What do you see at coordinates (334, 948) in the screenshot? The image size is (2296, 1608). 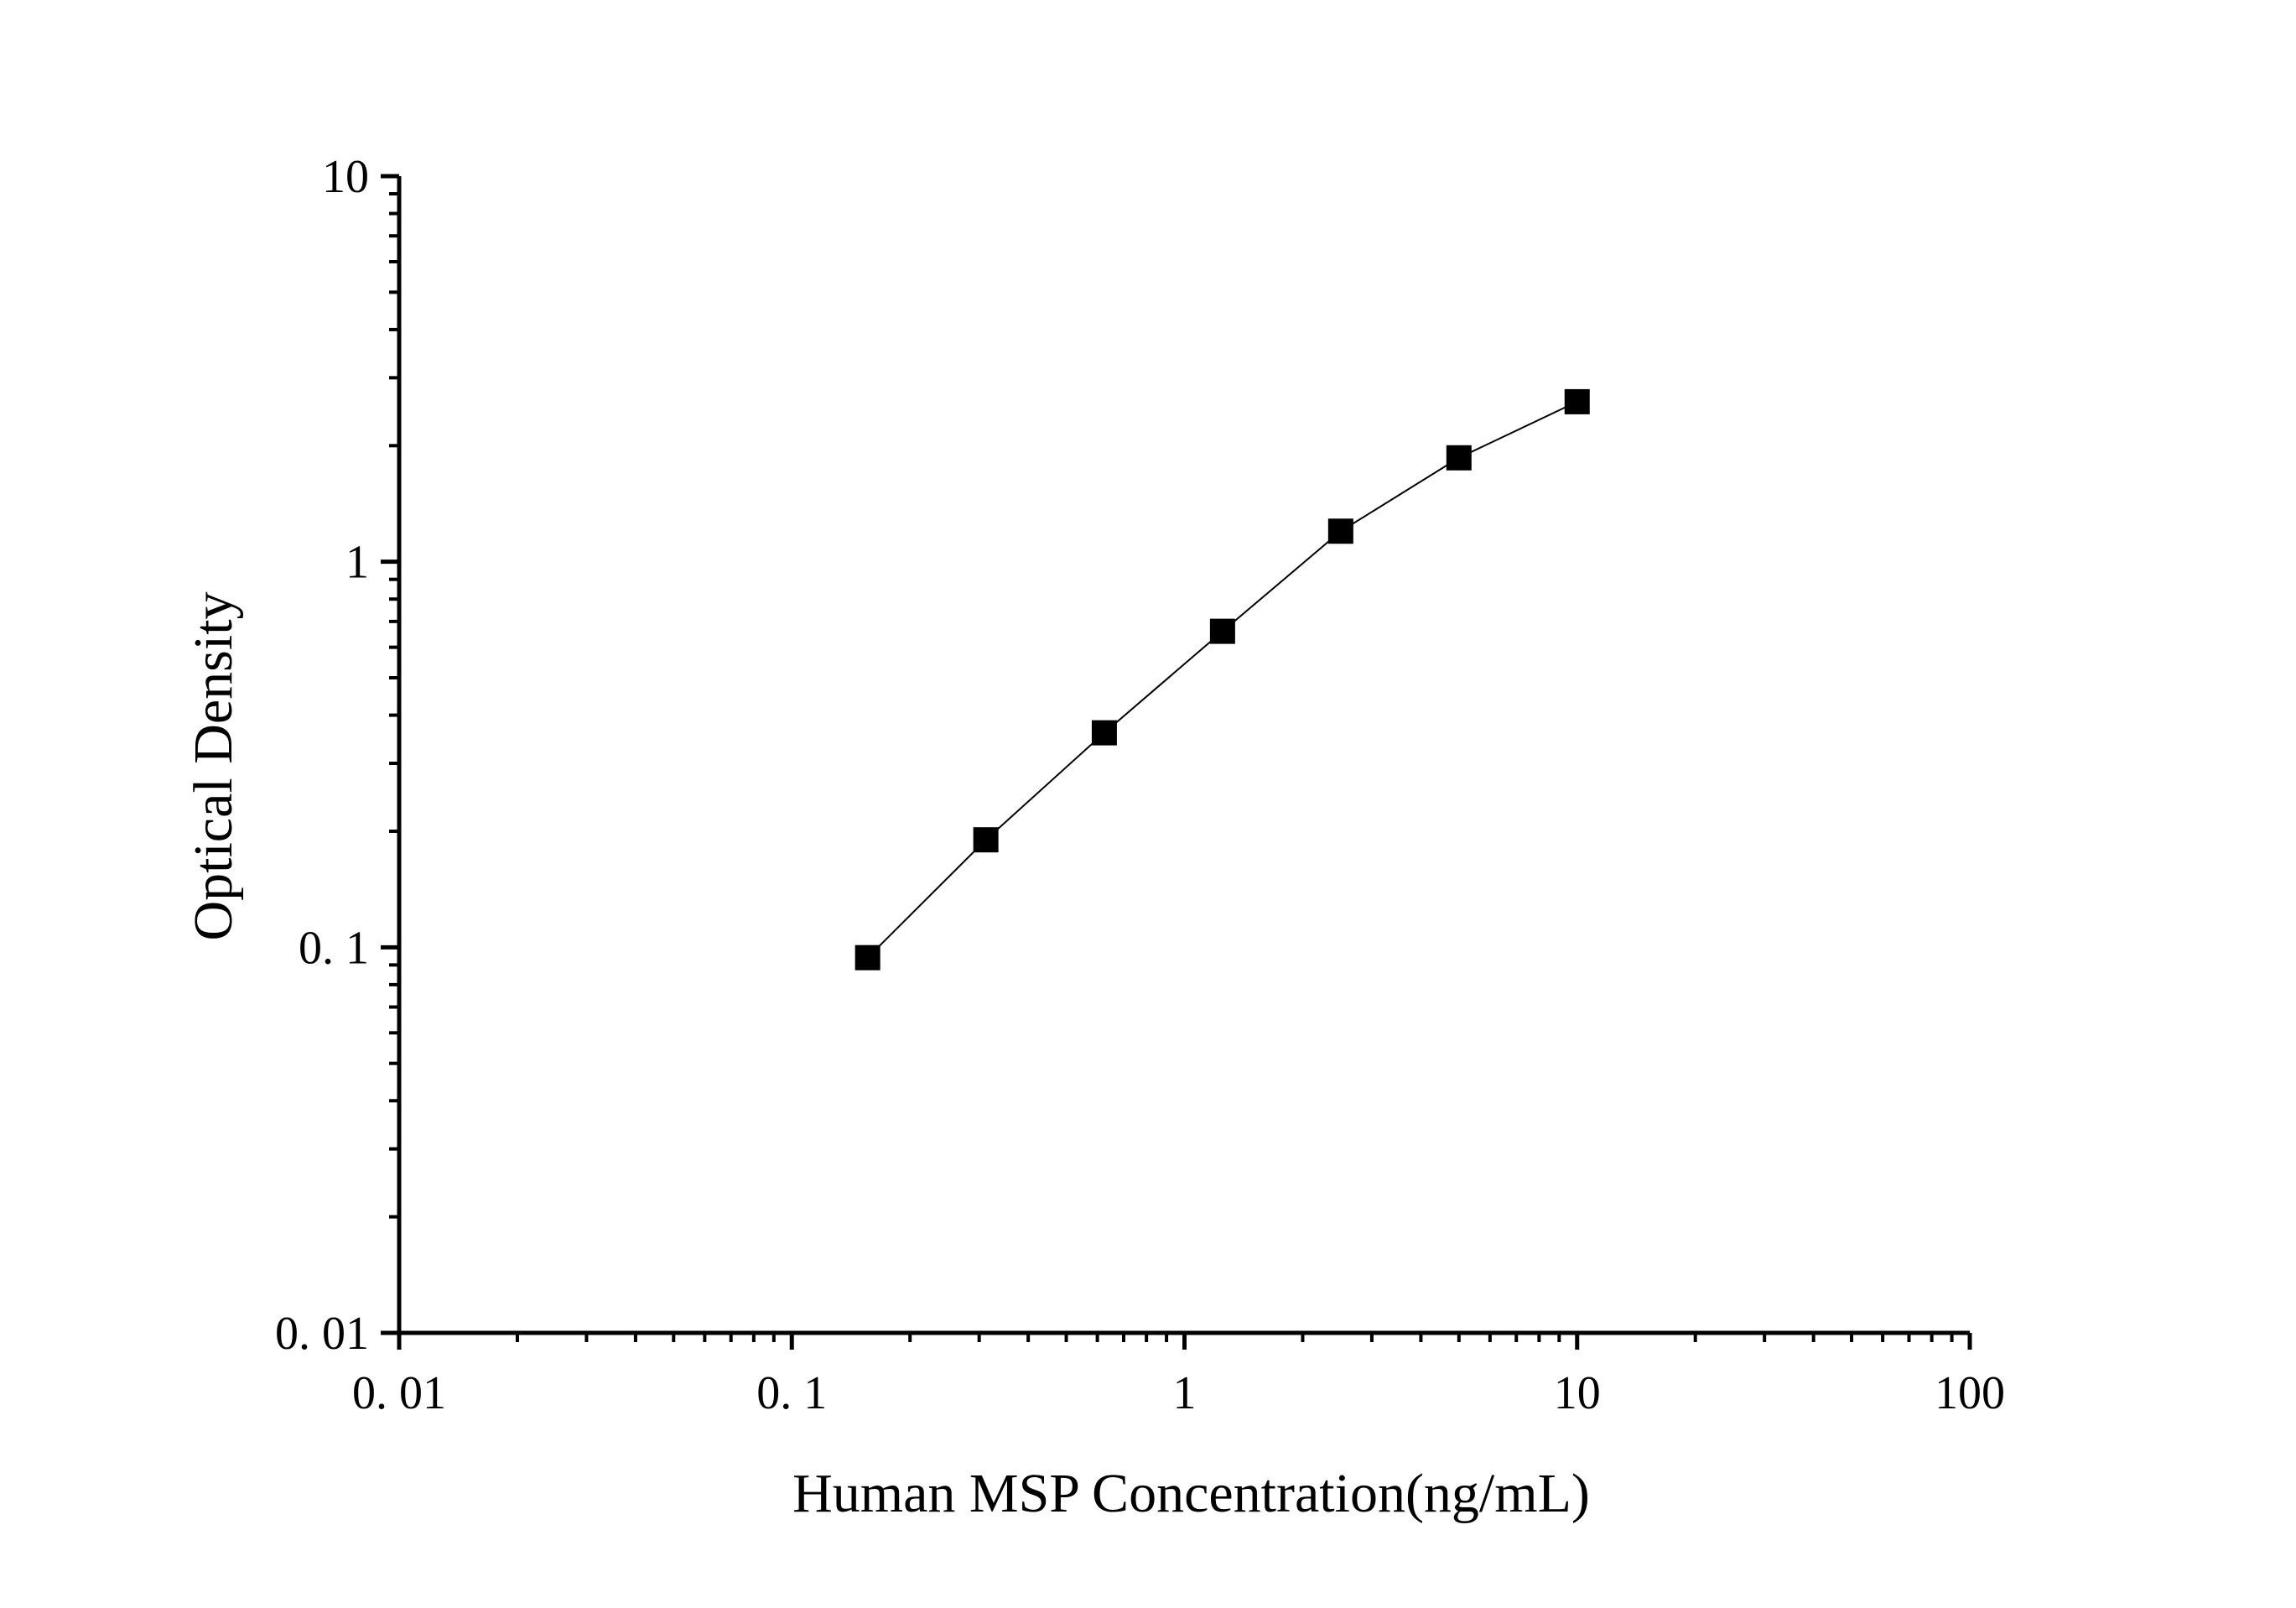 I see `y-tick-label: 0. 1` at bounding box center [334, 948].